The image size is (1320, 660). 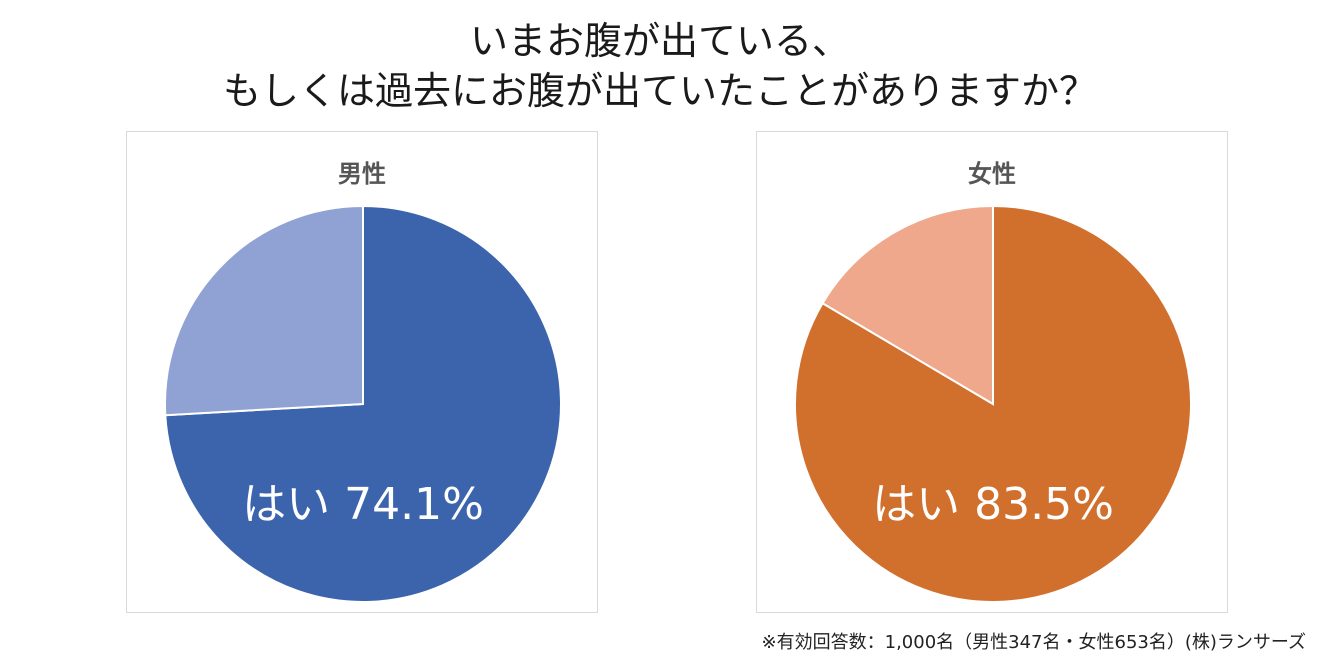 What do you see at coordinates (363, 504) in the screenshot?
I see `pie-data-label-male: はい 74.1%` at bounding box center [363, 504].